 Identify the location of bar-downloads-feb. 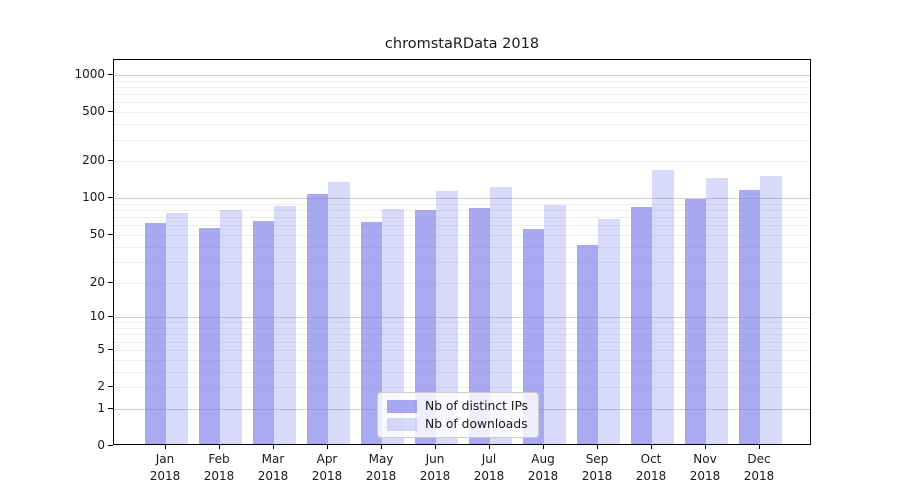
(231, 327).